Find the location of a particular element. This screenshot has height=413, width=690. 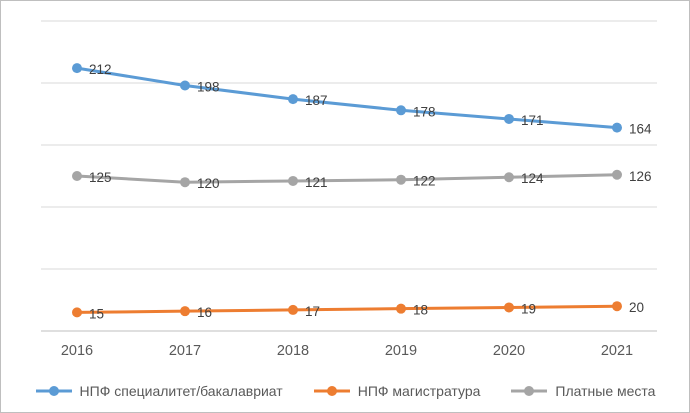

x-tick-label: 2019 is located at coordinates (401, 351).